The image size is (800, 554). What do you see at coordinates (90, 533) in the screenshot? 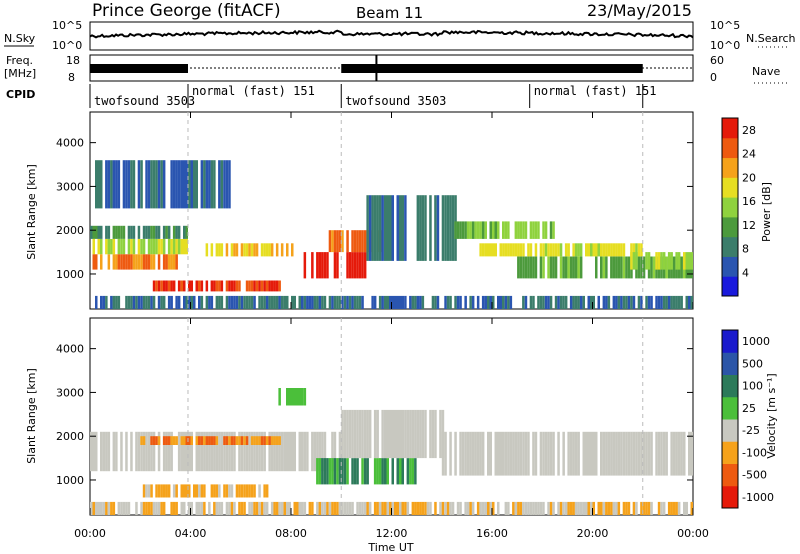
I see `x-tick-label: 00:00` at bounding box center [90, 533].